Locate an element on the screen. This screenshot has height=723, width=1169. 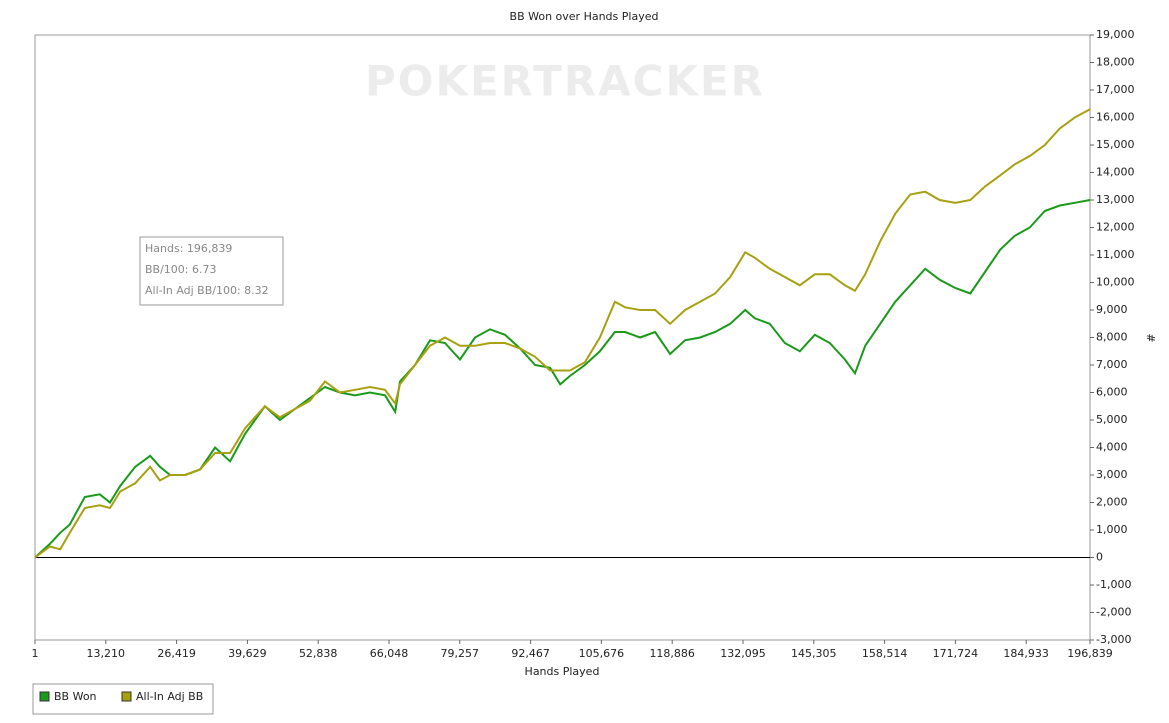
y-tick-label: -2,000 is located at coordinates (1113, 612).